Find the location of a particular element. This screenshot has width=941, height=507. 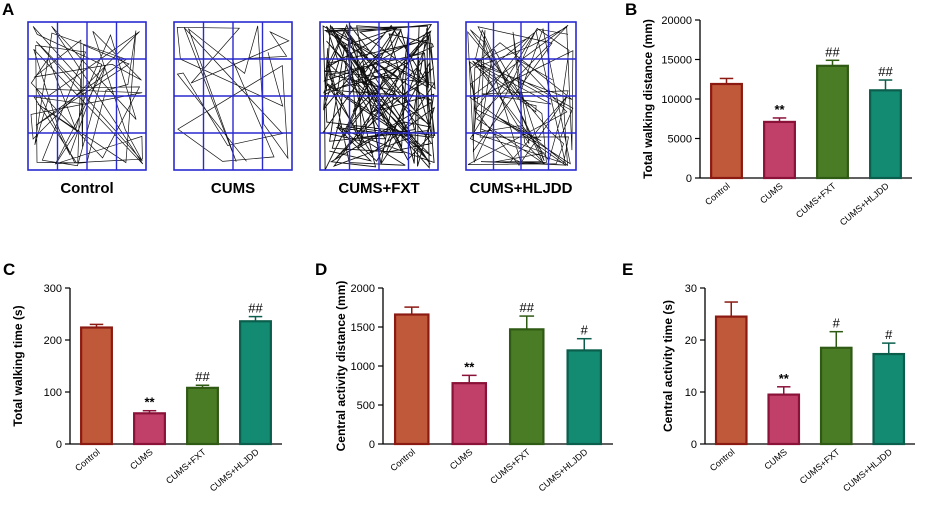

y-tick-label: 30 is located at coordinates (691, 289).